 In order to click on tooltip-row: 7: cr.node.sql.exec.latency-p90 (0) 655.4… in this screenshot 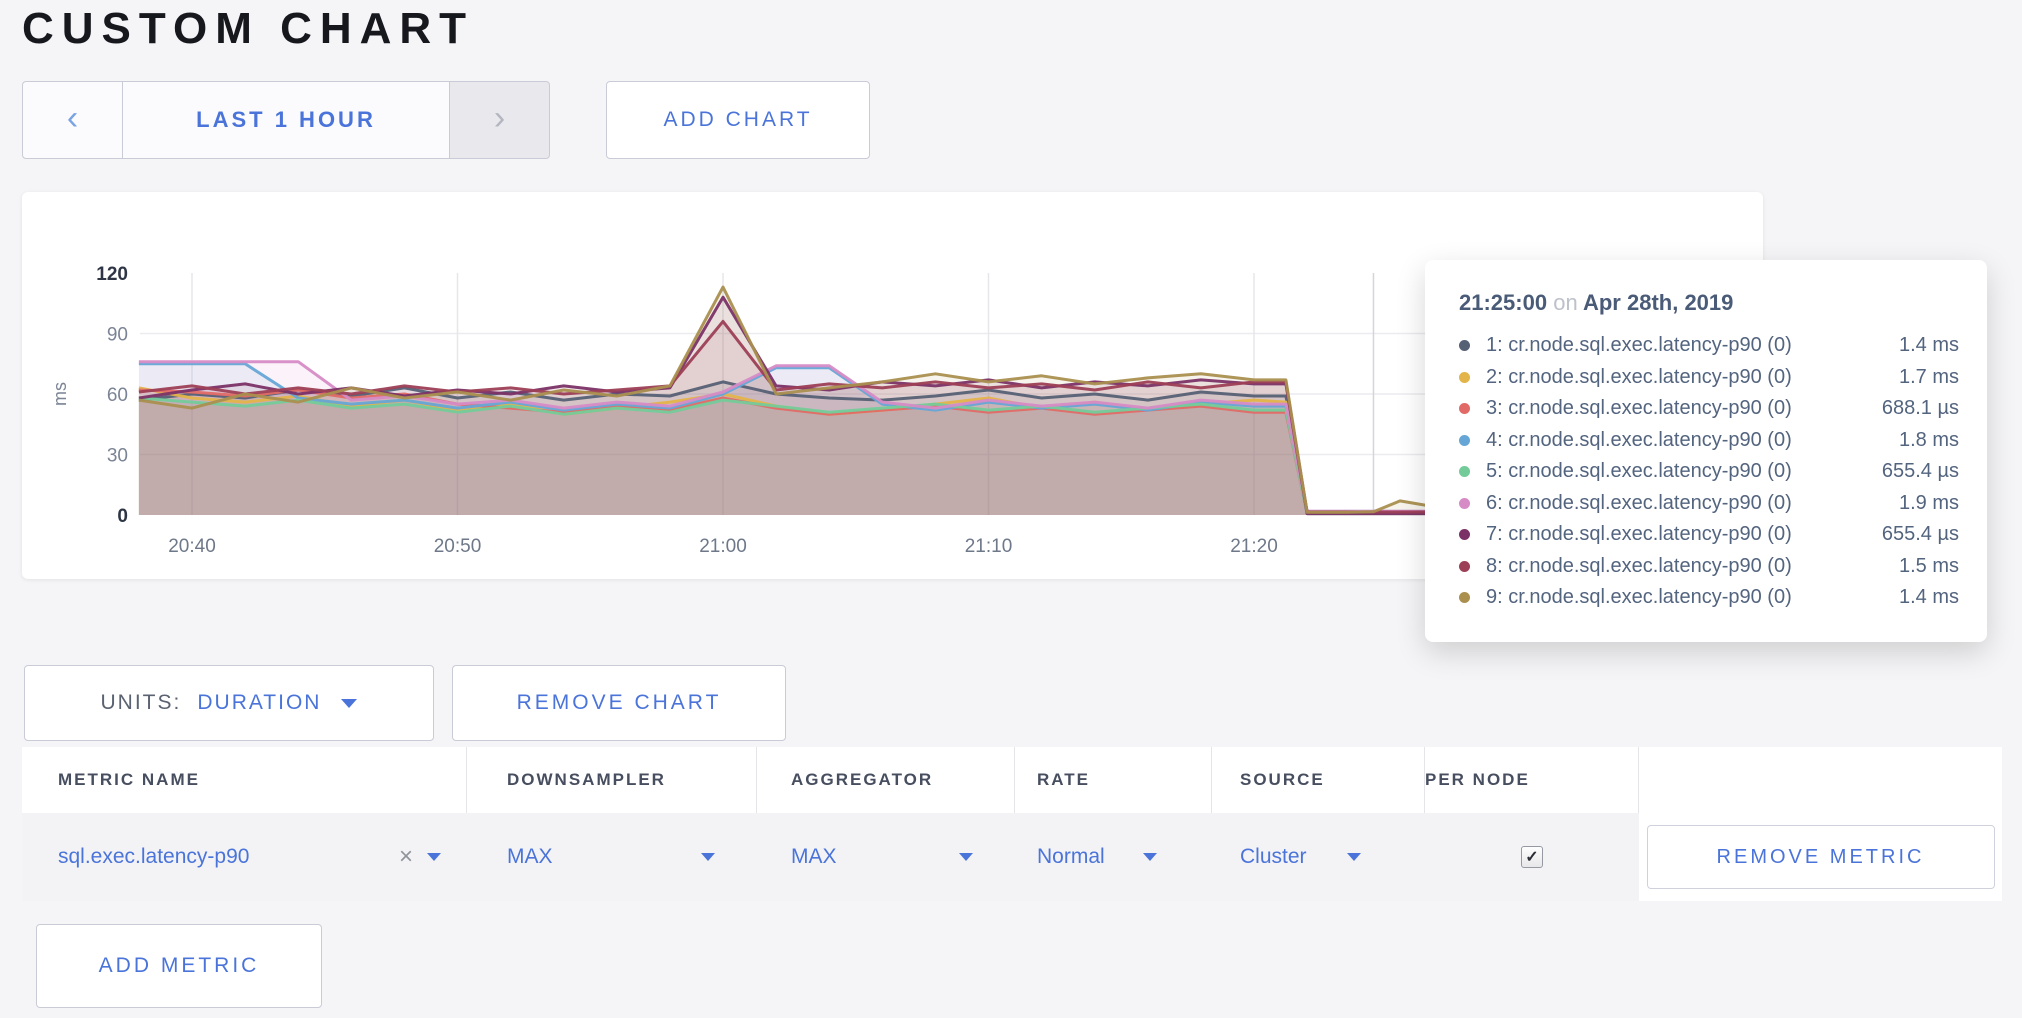, I will do `click(1709, 535)`.